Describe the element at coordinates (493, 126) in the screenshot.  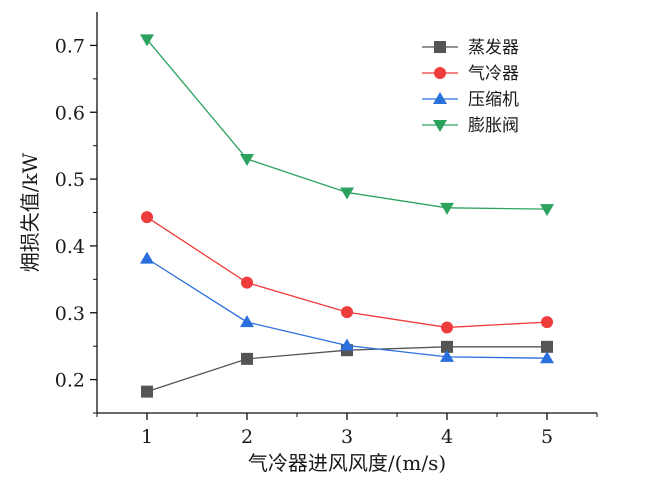
I see `legend-label: 膨胀阀` at that location.